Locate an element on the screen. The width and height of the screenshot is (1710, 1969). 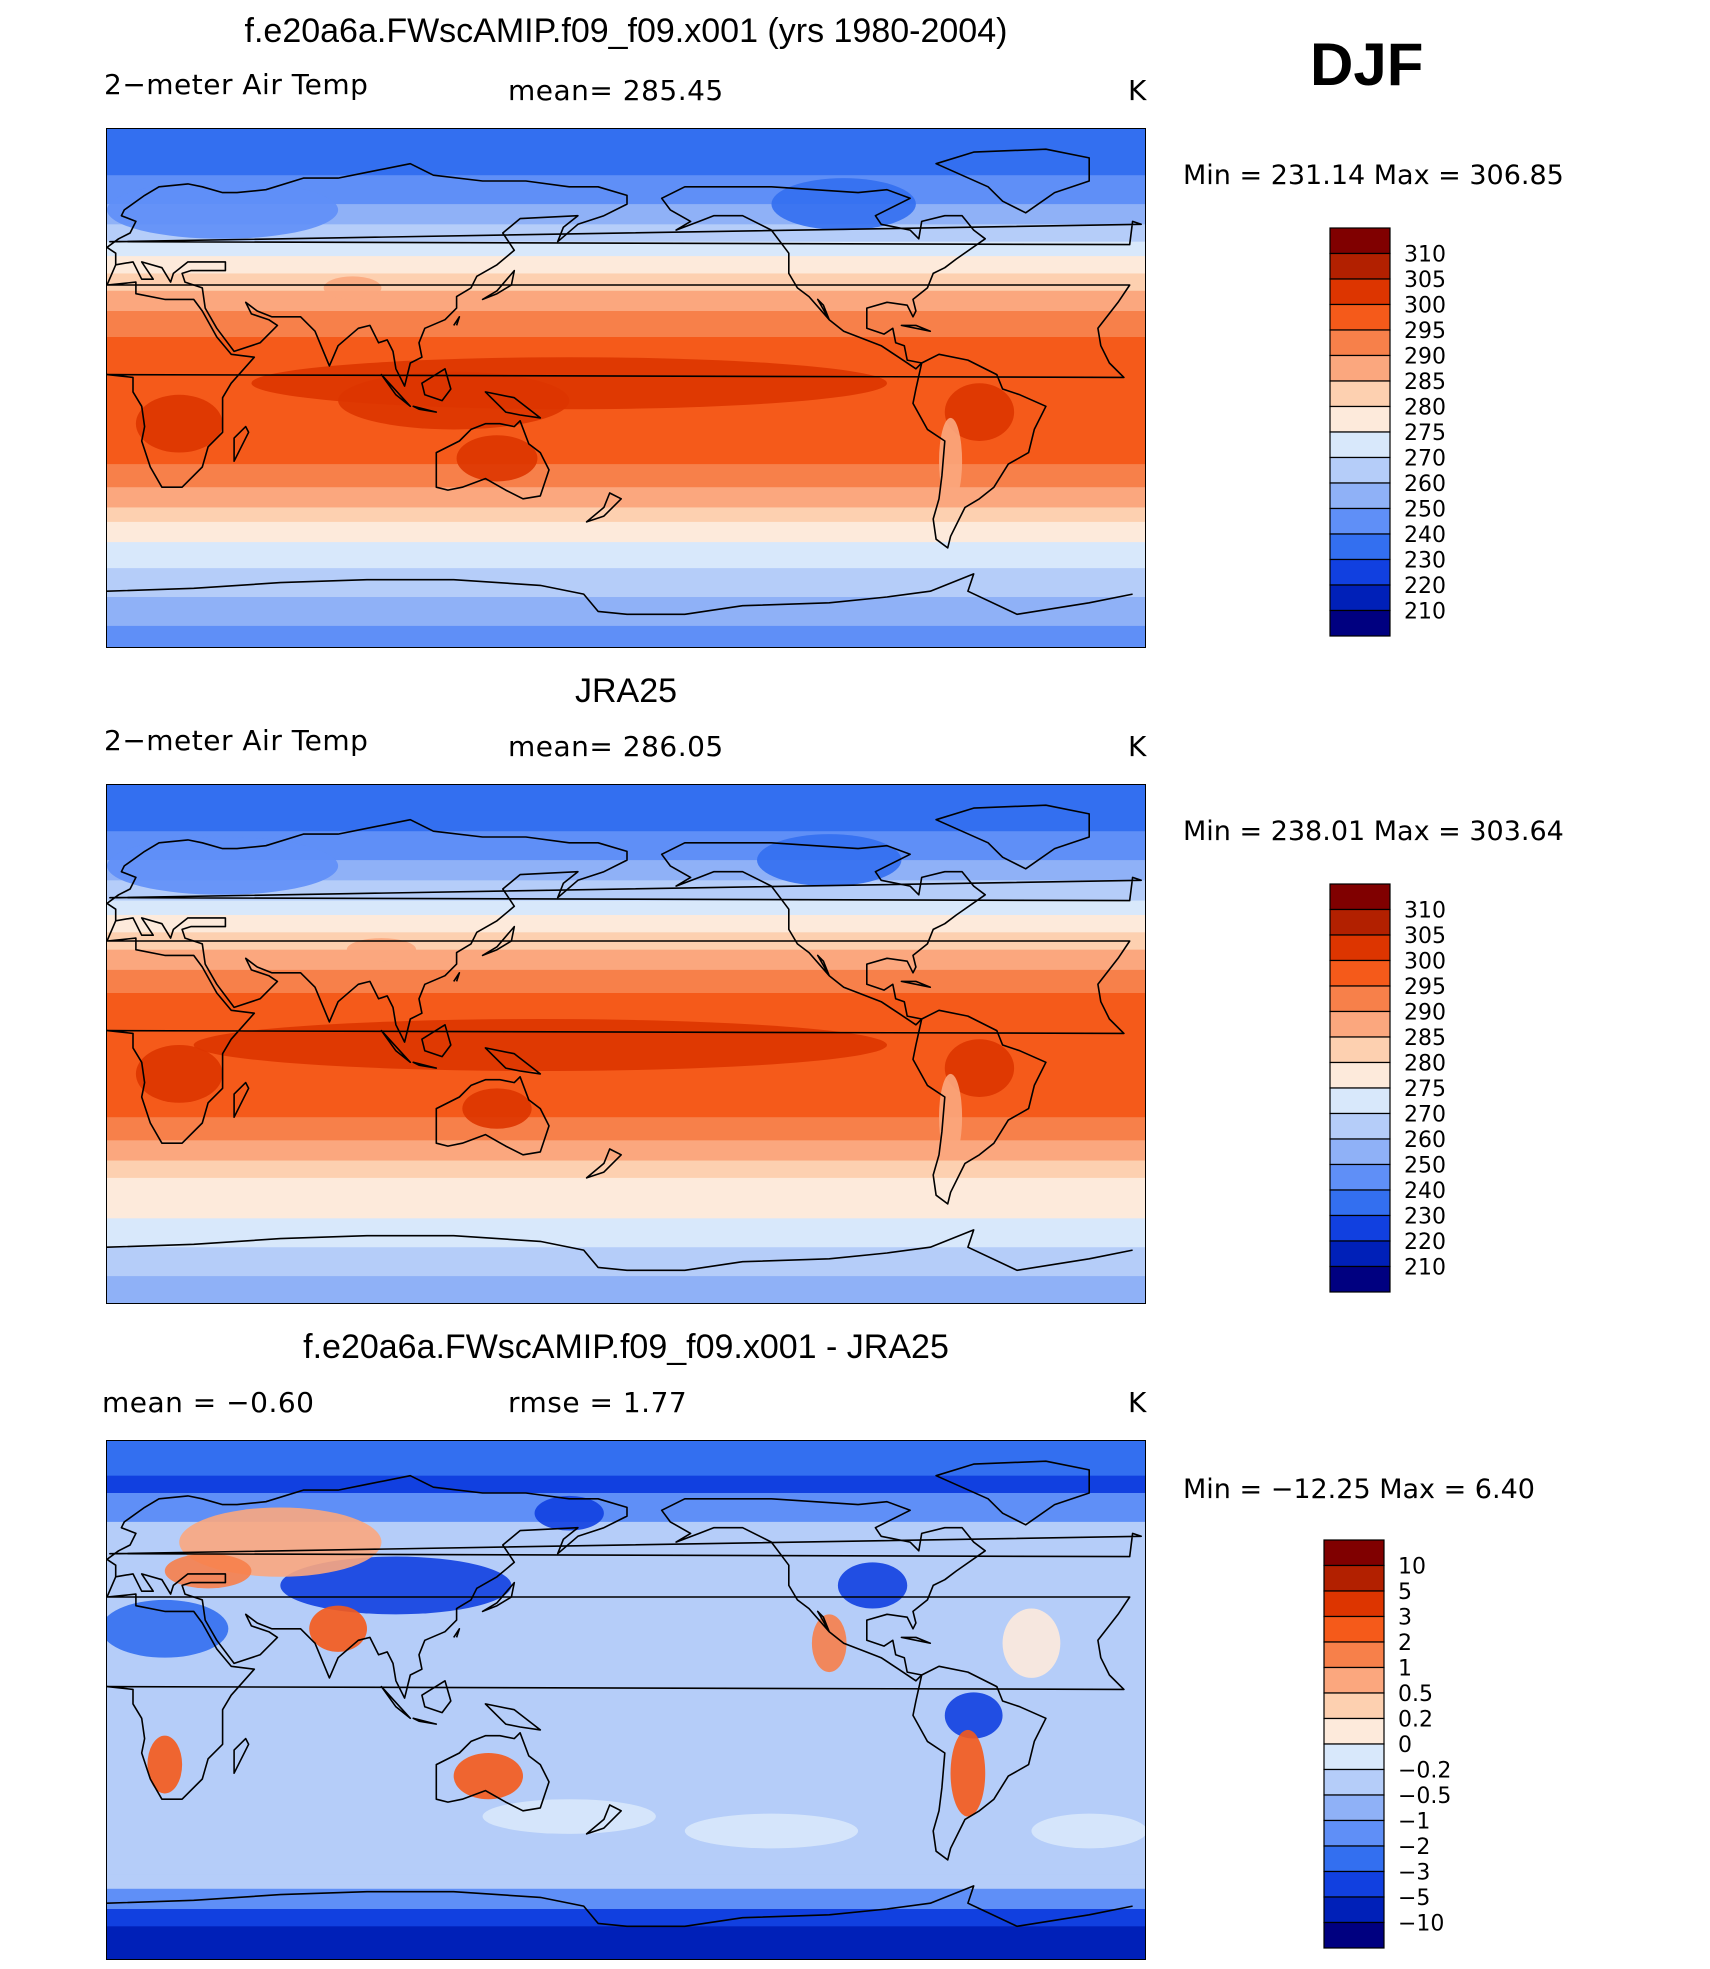
colorbar-tick-label: 275 is located at coordinates (1425, 1089).